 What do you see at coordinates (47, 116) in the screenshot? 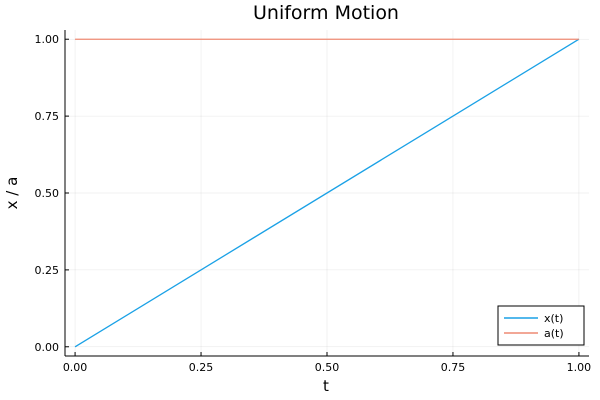
I see `y-tick-label: 0.75` at bounding box center [47, 116].